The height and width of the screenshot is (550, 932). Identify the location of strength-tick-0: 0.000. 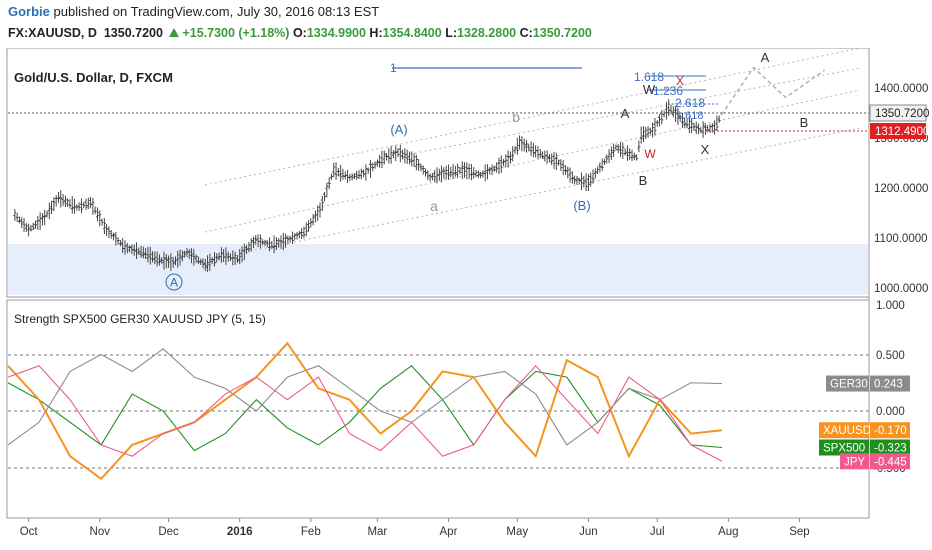
(890, 412).